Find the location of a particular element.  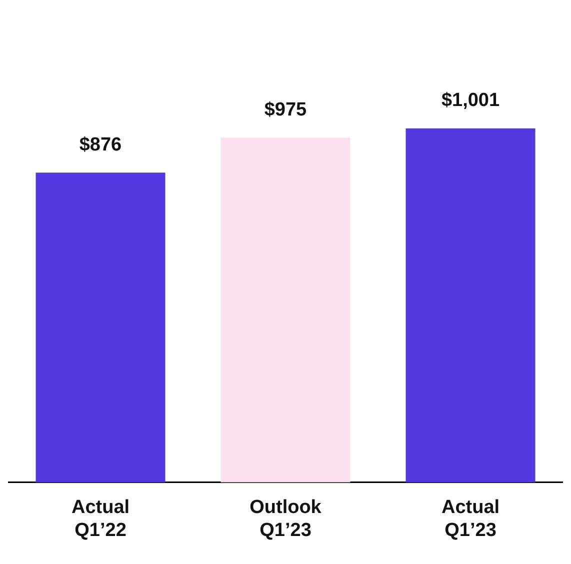

data-label: $876 is located at coordinates (100, 145).